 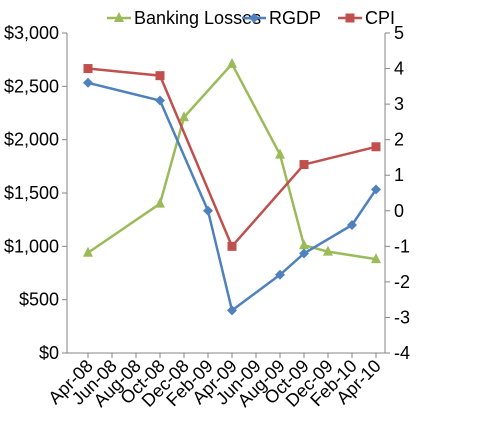 I want to click on left-axis-tick-label: $2,500, so click(x=31, y=86).